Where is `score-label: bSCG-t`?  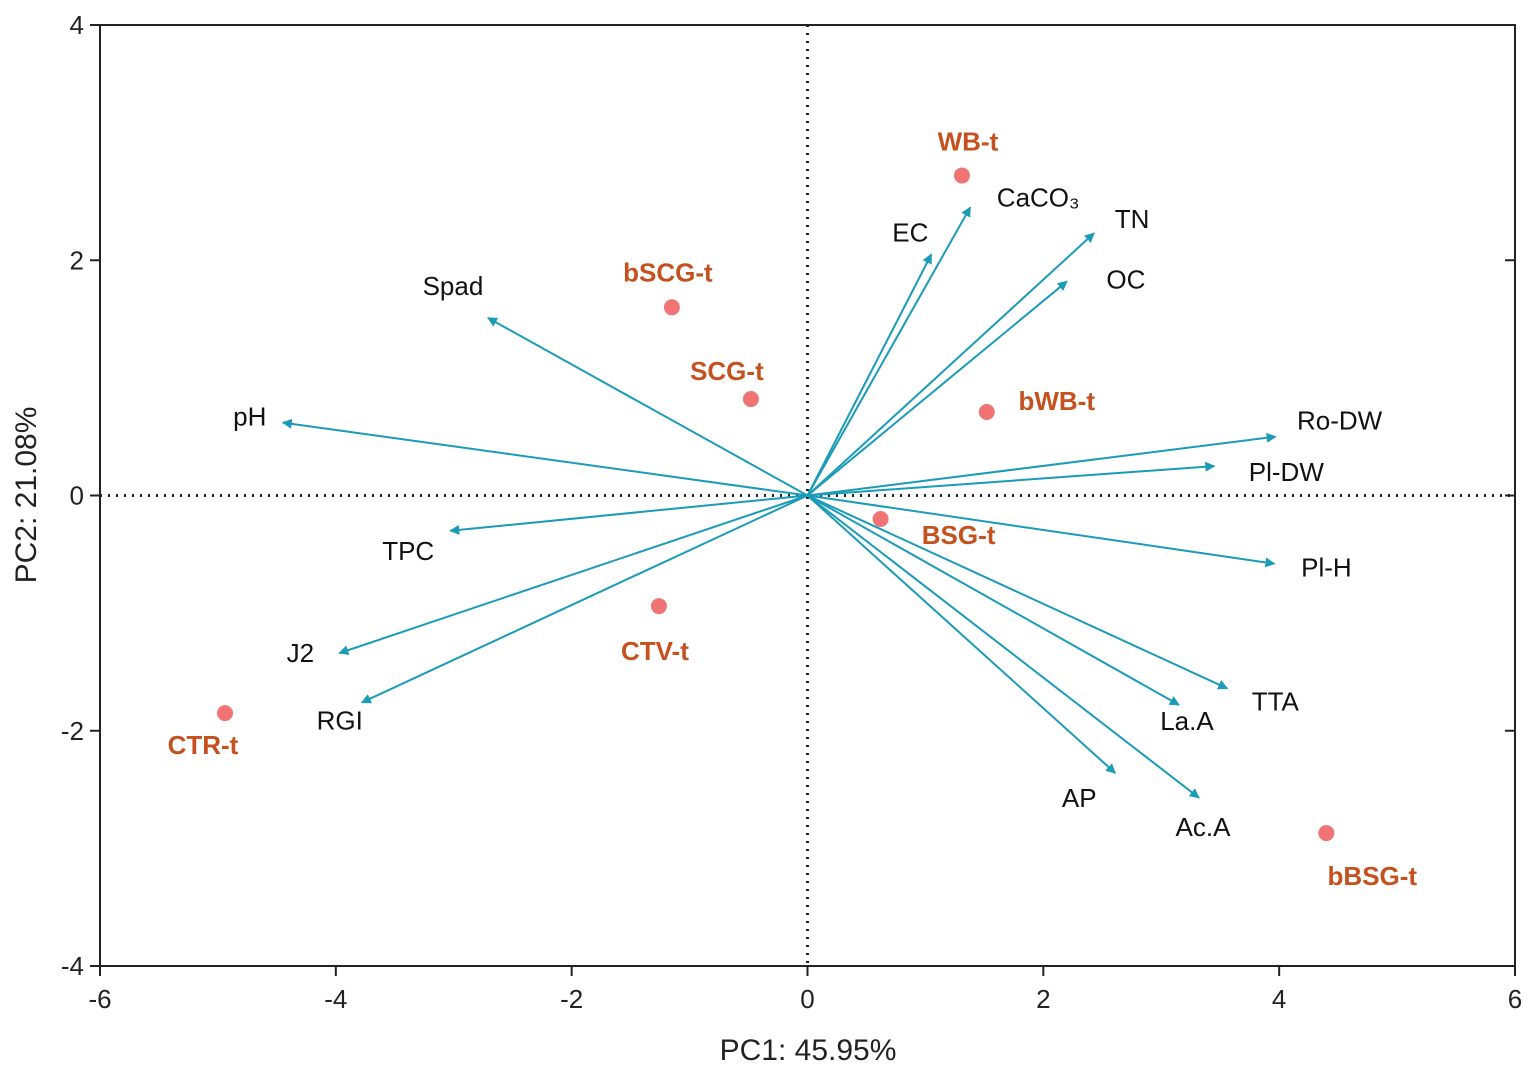
score-label: bSCG-t is located at coordinates (668, 272).